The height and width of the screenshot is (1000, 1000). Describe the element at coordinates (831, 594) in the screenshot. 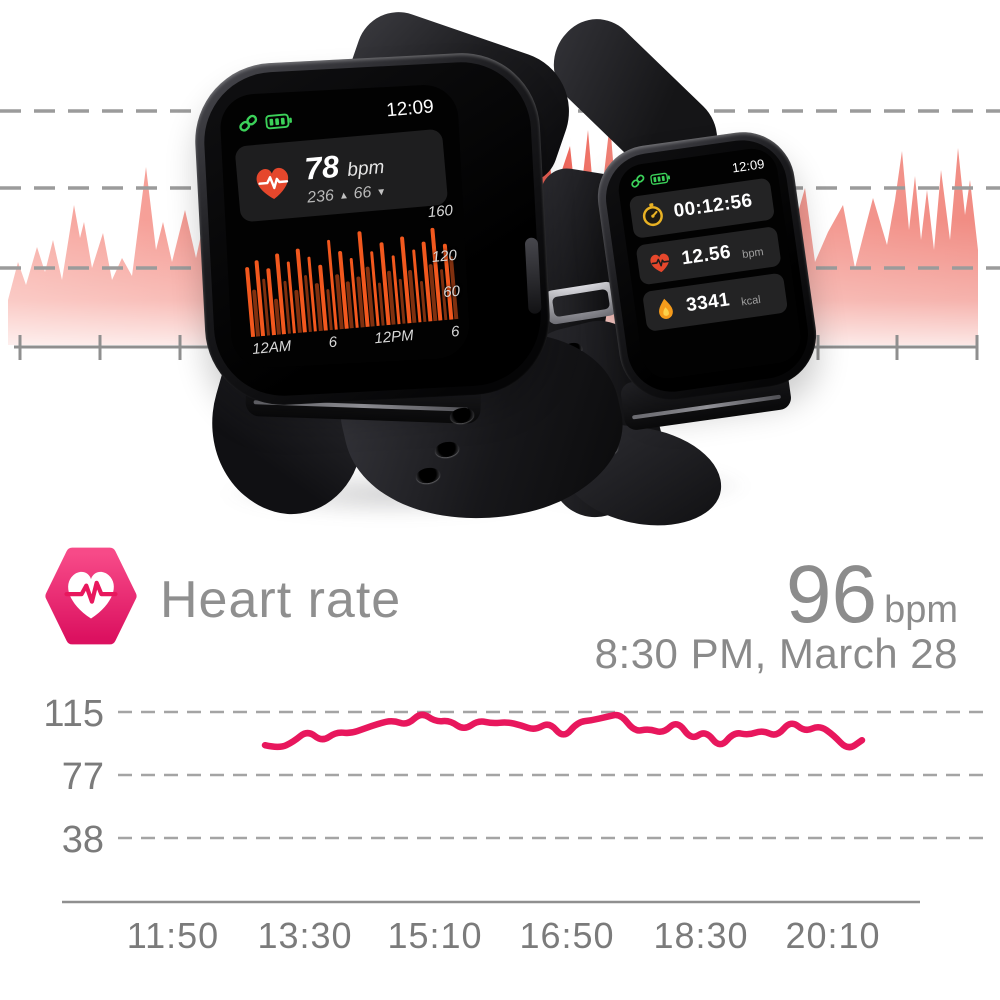

I see `current-heart-rate-value: 96` at that location.